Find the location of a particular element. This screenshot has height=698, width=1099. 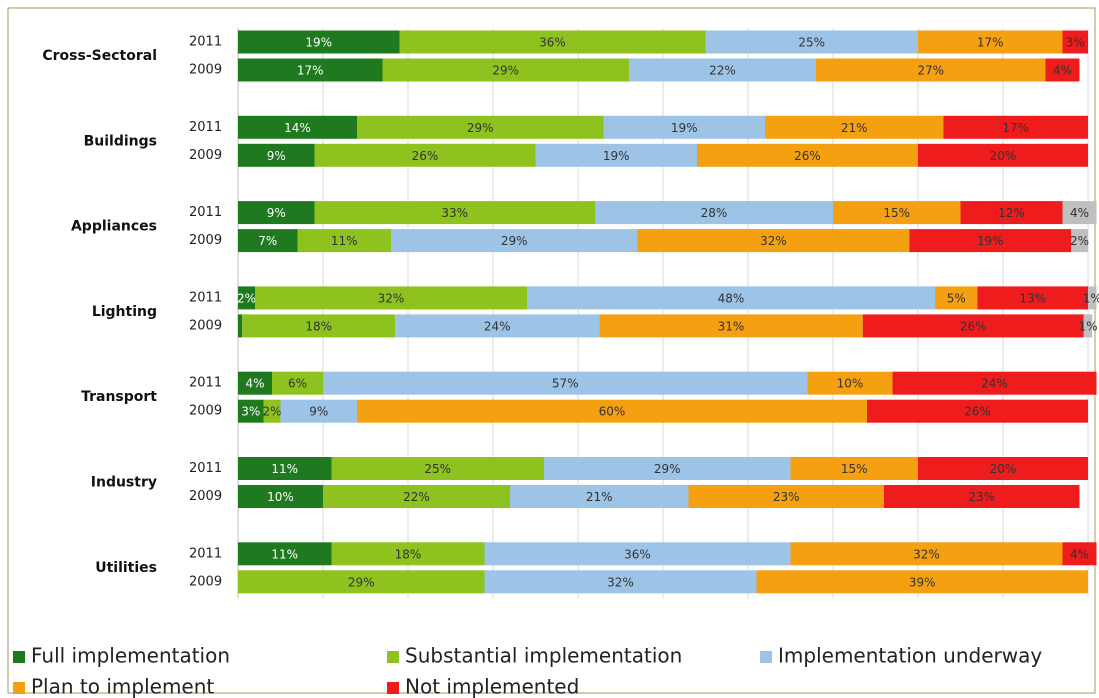

group-label: Utilities is located at coordinates (126, 568).